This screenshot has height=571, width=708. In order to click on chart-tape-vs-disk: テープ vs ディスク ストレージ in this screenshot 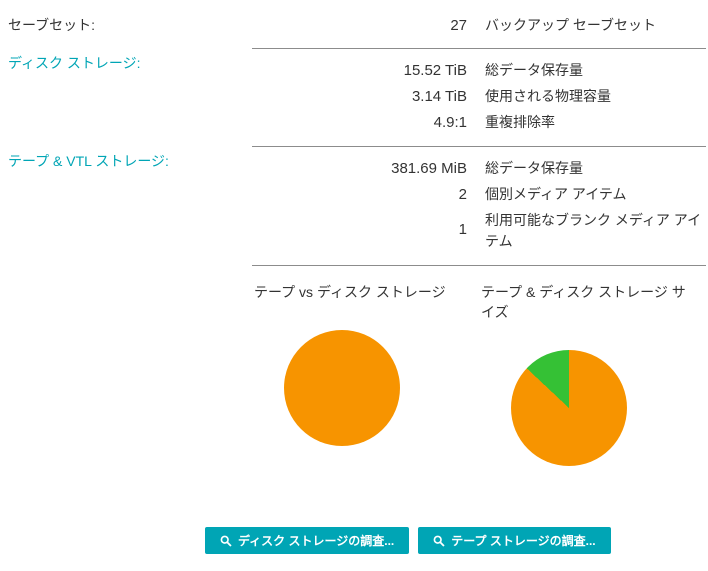, I will do `click(367, 374)`.